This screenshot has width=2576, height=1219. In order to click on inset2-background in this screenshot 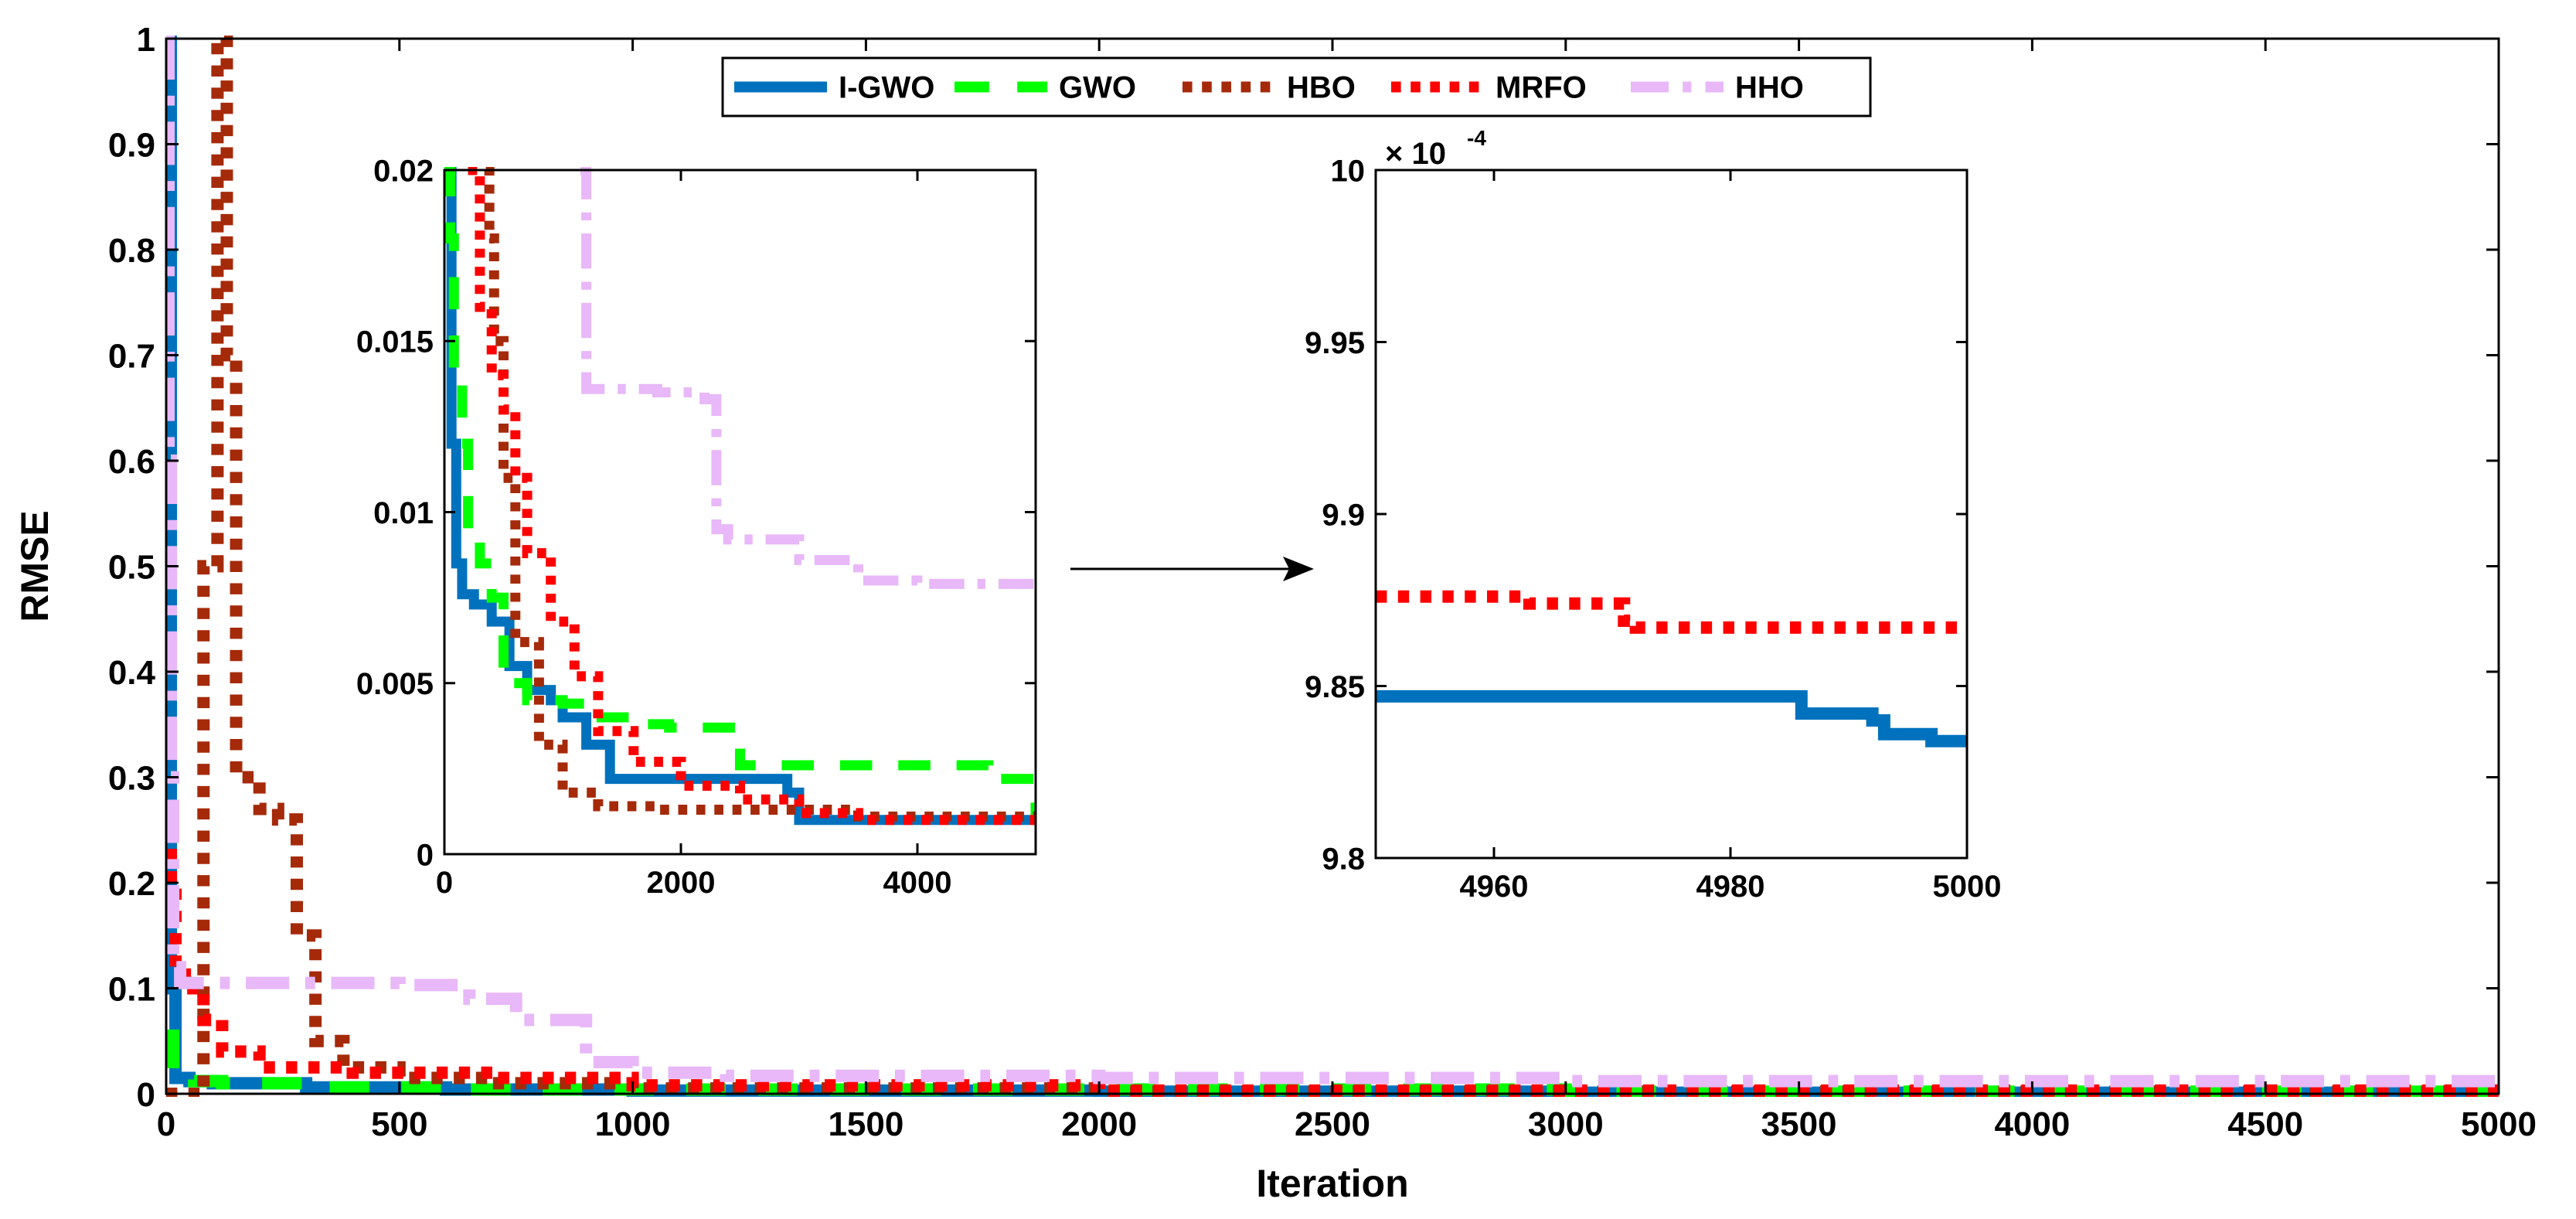, I will do `click(1671, 514)`.